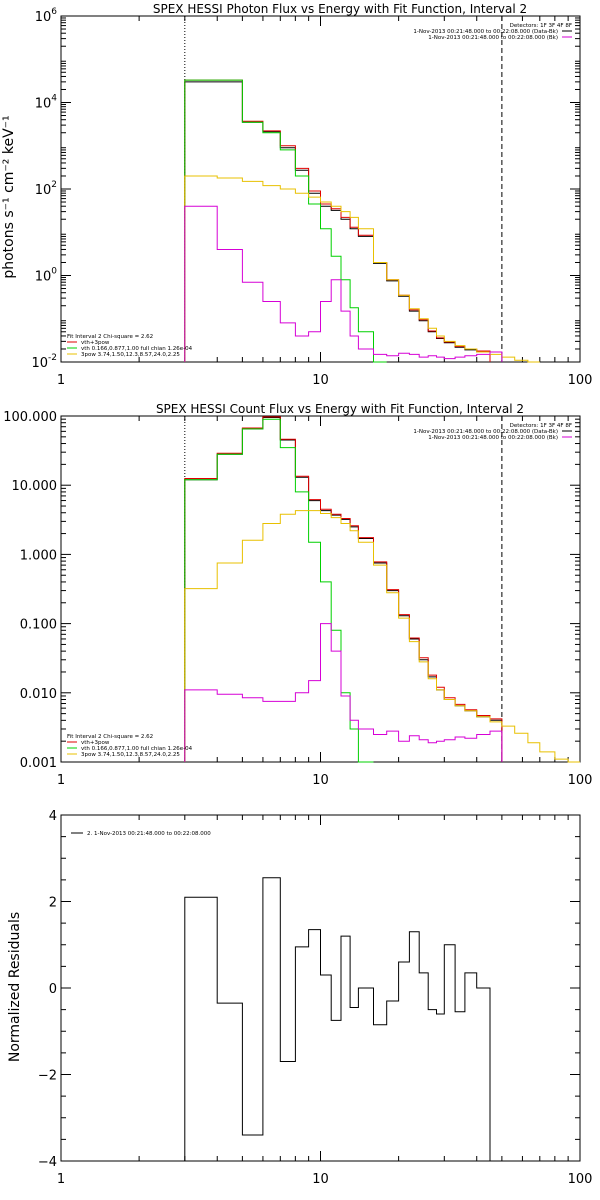  I want to click on count-series-vth, so click(279, 590).